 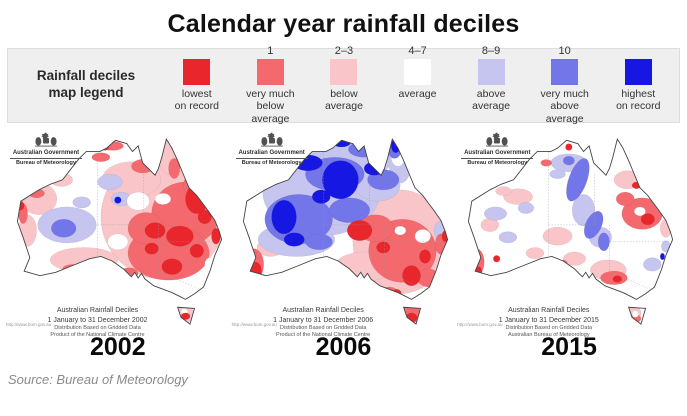 What do you see at coordinates (418, 71) in the screenshot?
I see `legend-swatch-average` at bounding box center [418, 71].